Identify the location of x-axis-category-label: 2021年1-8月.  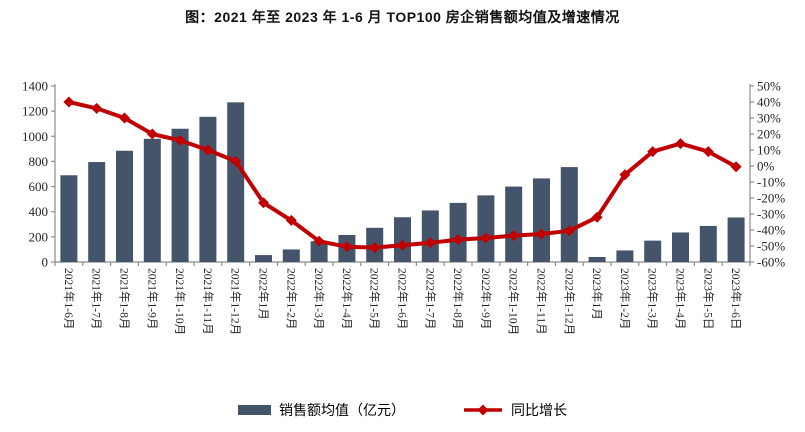
(125, 298).